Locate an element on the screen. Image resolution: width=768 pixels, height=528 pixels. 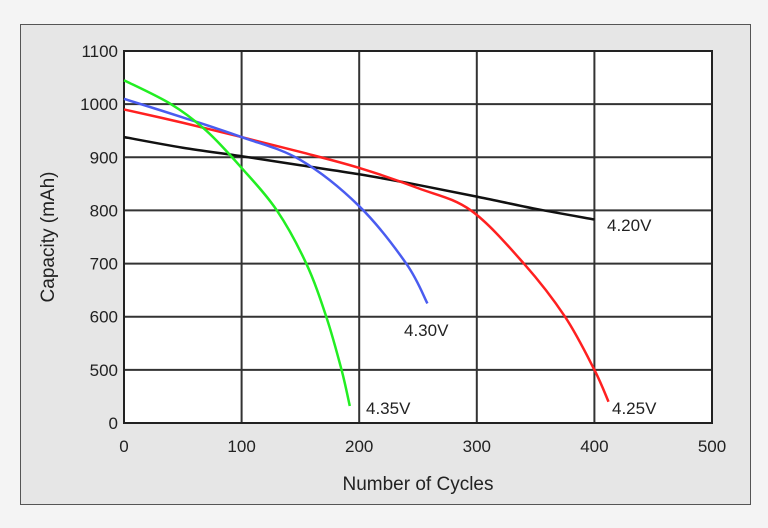
series-label: 4.20V is located at coordinates (629, 225).